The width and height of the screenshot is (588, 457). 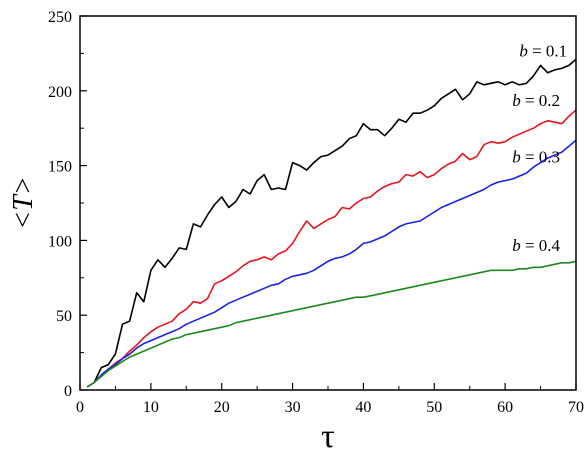 I want to click on series-label-4: b = 0.4, so click(x=536, y=245).